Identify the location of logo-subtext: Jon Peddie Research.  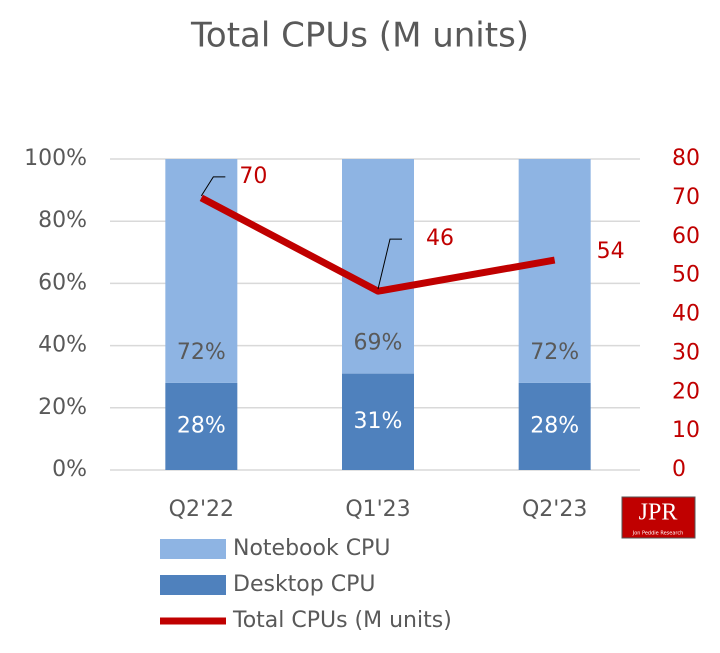
(658, 534).